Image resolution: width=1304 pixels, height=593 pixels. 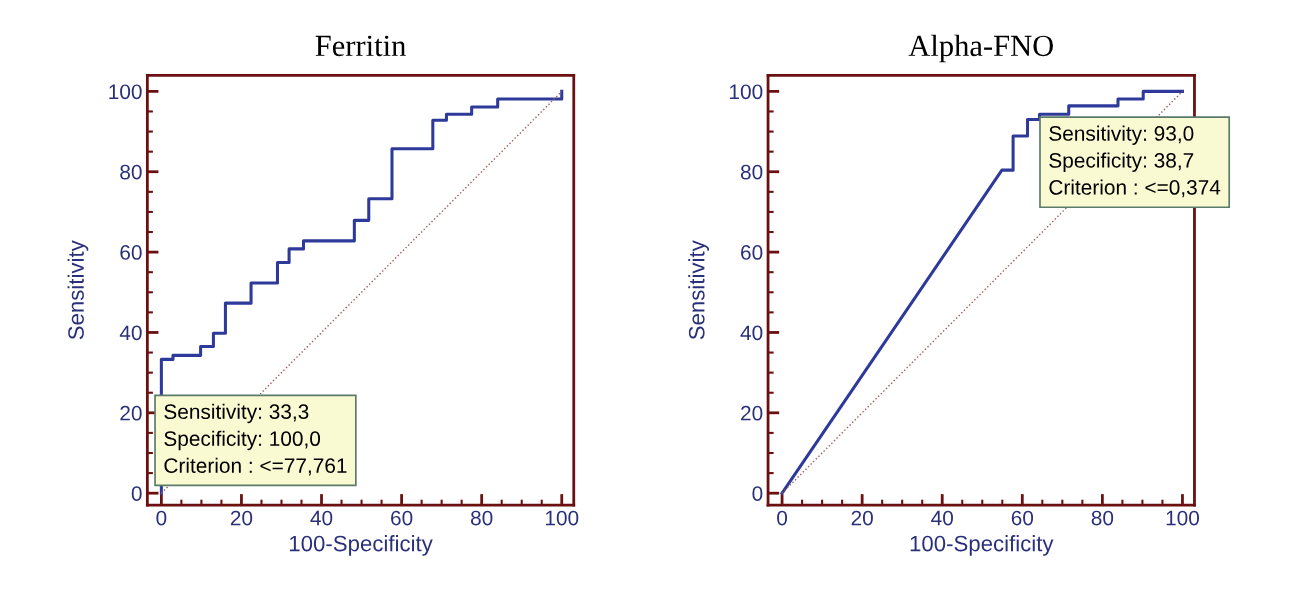 I want to click on chart-title: Ferritin, so click(x=360, y=46).